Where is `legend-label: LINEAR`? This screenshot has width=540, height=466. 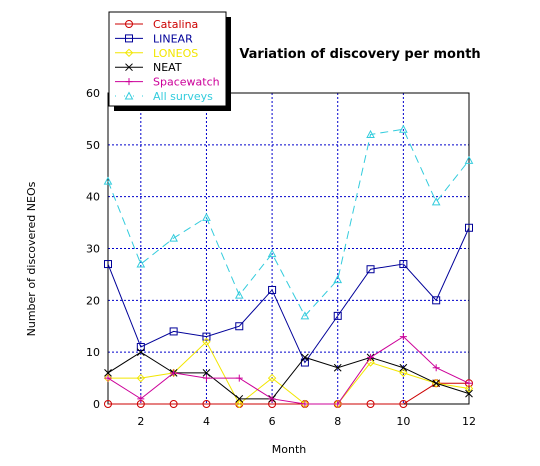 legend-label: LINEAR is located at coordinates (173, 38).